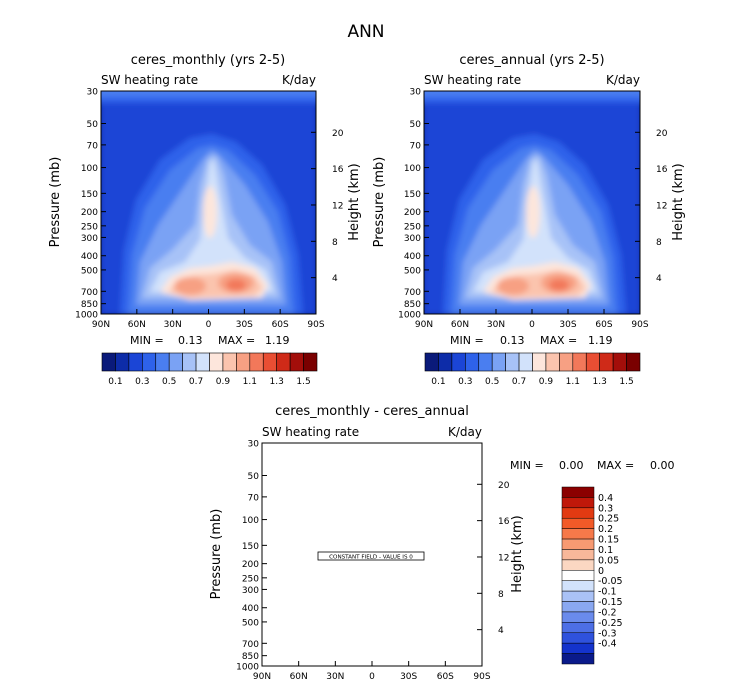 This screenshot has width=733, height=695. Describe the element at coordinates (610, 581) in the screenshot. I see `colorbar-label: -0.05` at that location.